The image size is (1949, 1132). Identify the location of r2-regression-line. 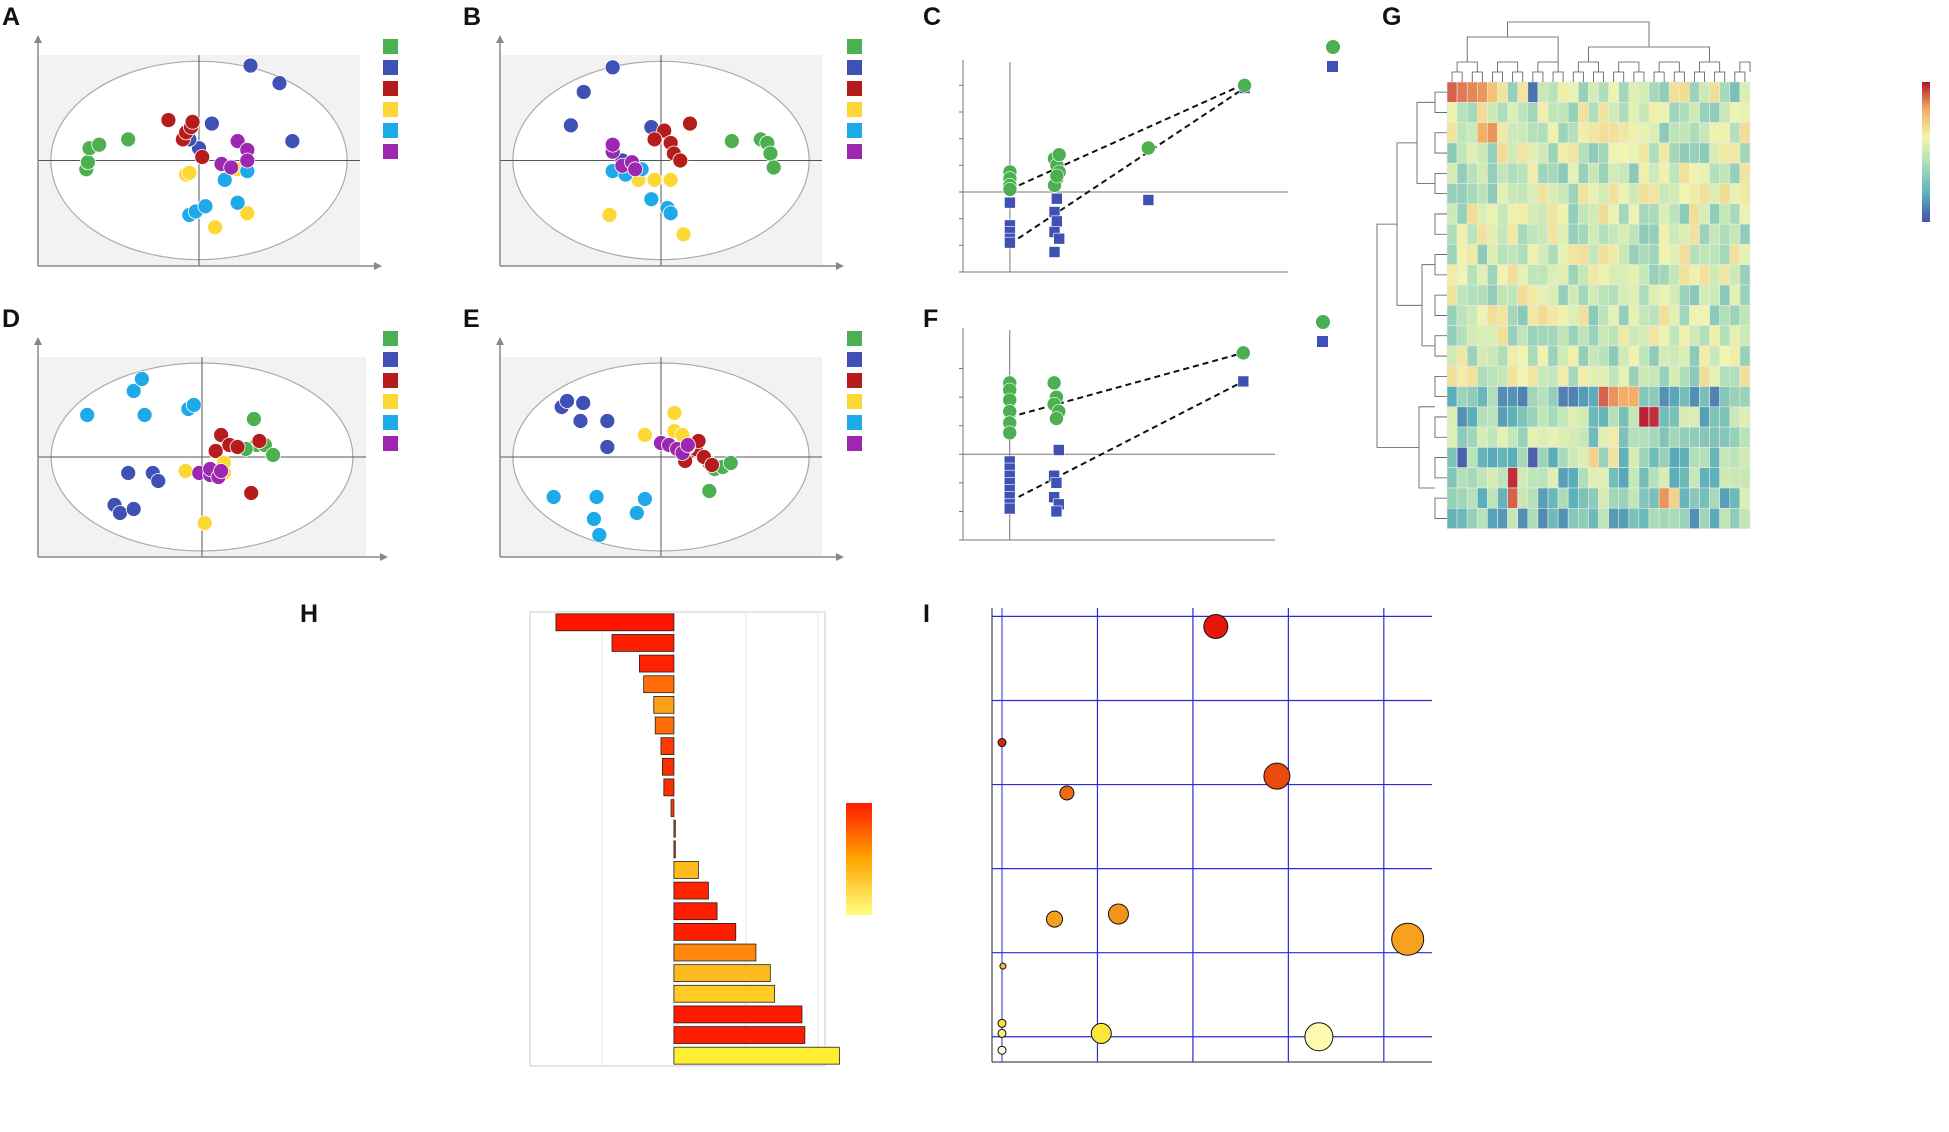
(1127, 137).